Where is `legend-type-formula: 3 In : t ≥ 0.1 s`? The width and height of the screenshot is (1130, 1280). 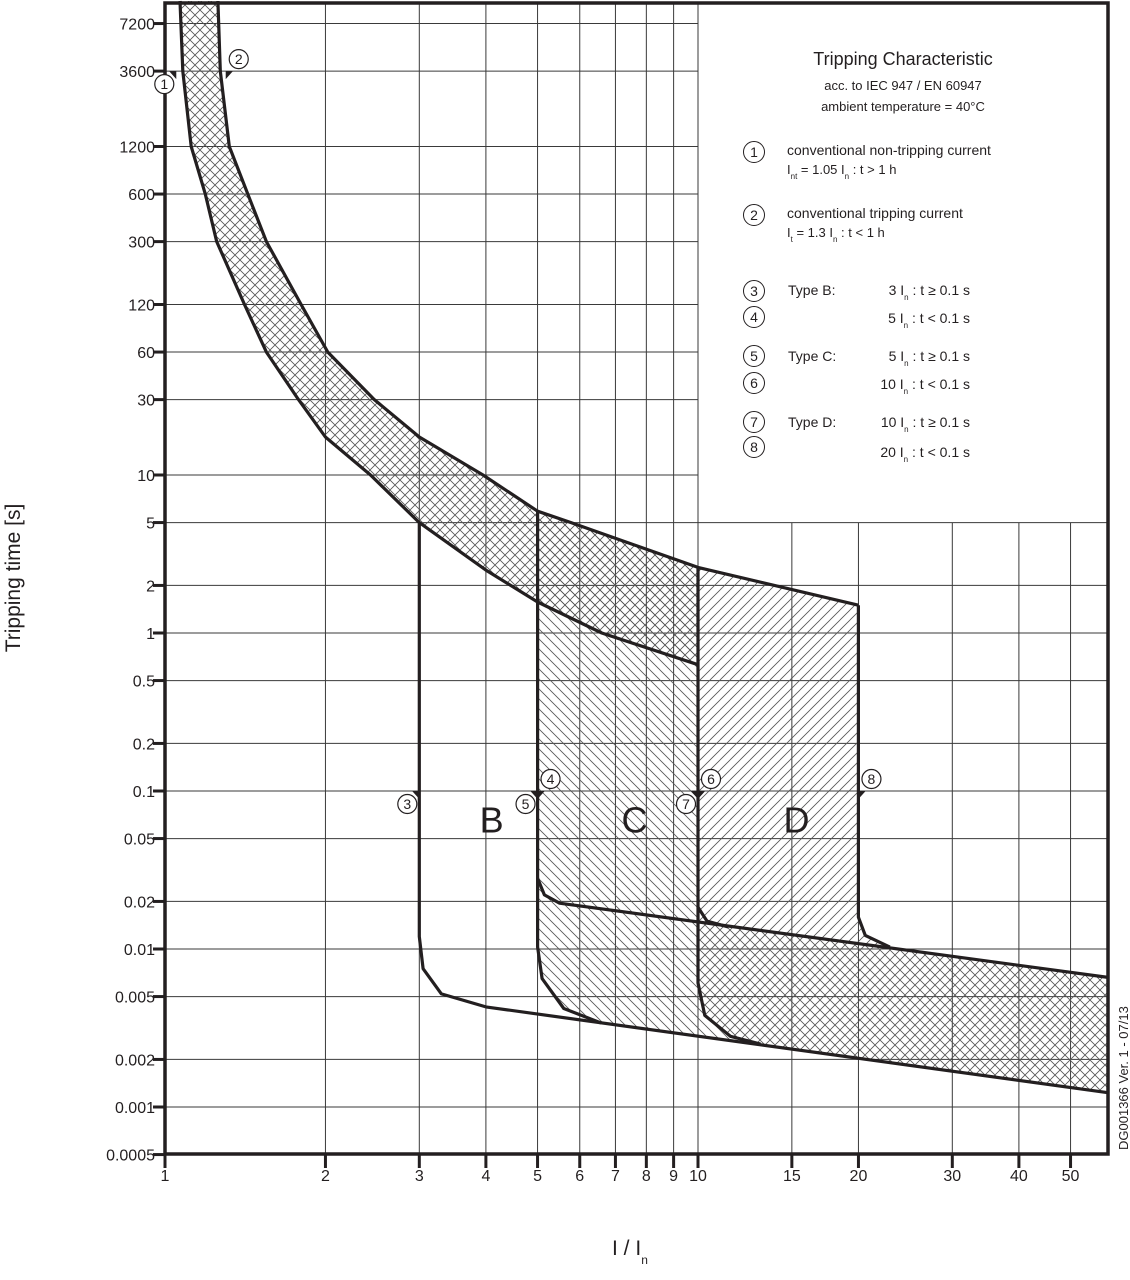
legend-type-formula: 3 In : t ≥ 0.1 s is located at coordinates (929, 292).